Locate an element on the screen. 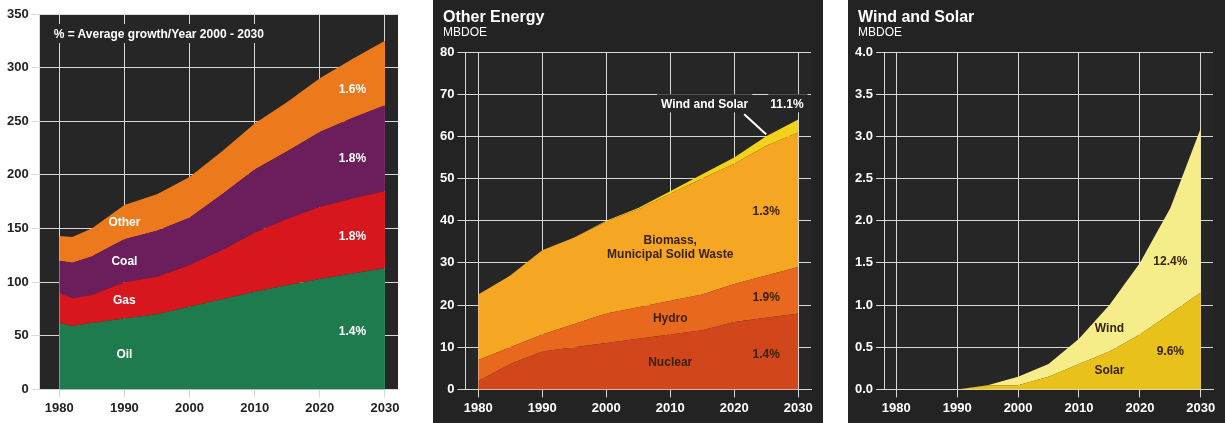  annotation: 12.4% is located at coordinates (1170, 260).